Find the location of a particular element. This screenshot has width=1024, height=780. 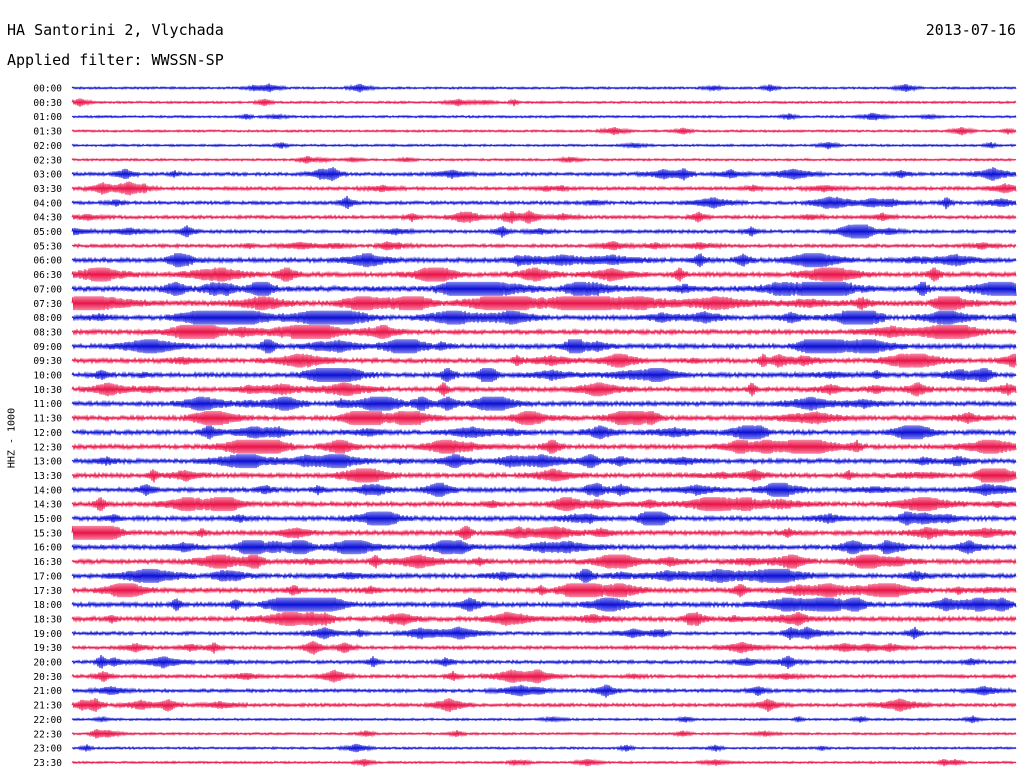

time-label: 11:30 is located at coordinates (47, 419).